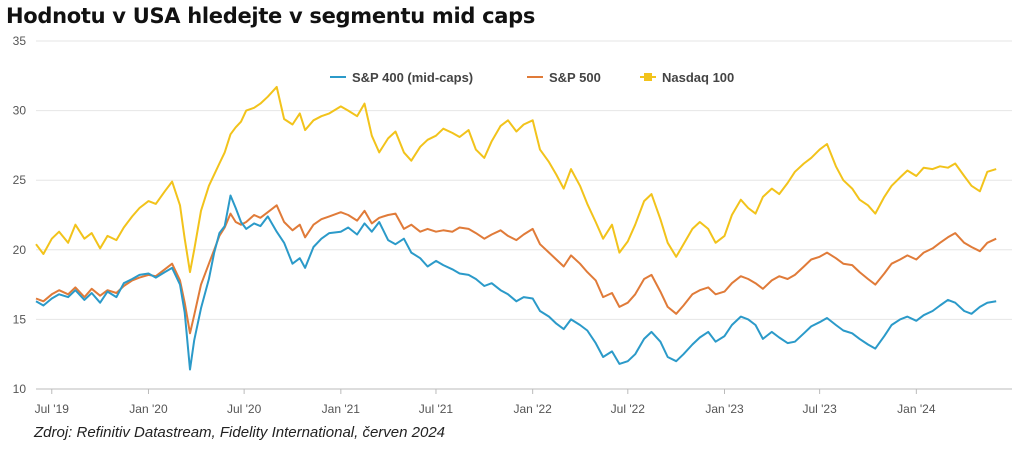 This screenshot has height=451, width=1024. I want to click on legend-label: S&P 400 (mid-caps), so click(412, 77).